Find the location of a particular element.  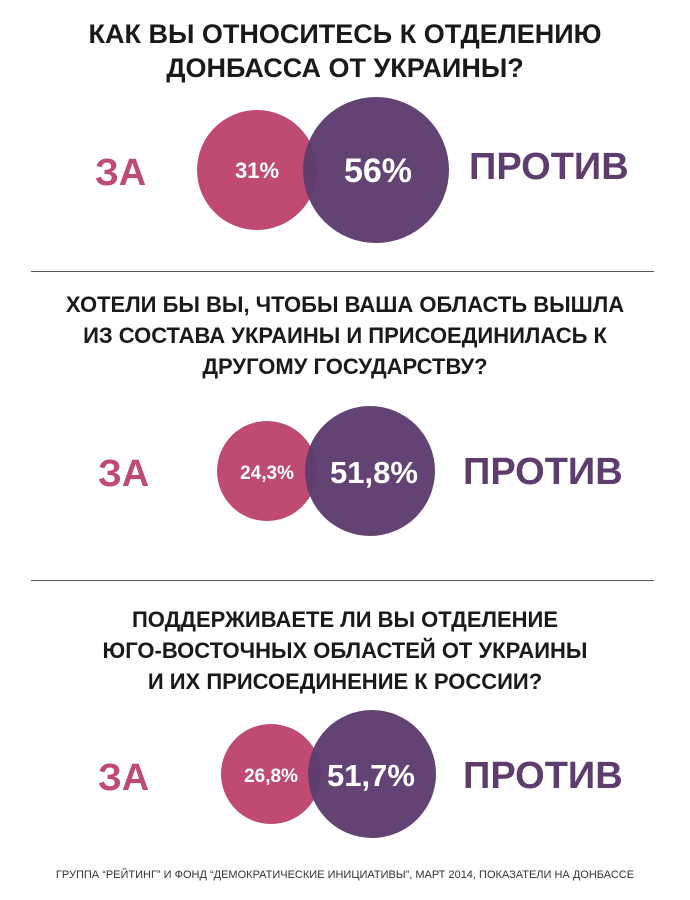

q3-against-bubble is located at coordinates (372, 774).